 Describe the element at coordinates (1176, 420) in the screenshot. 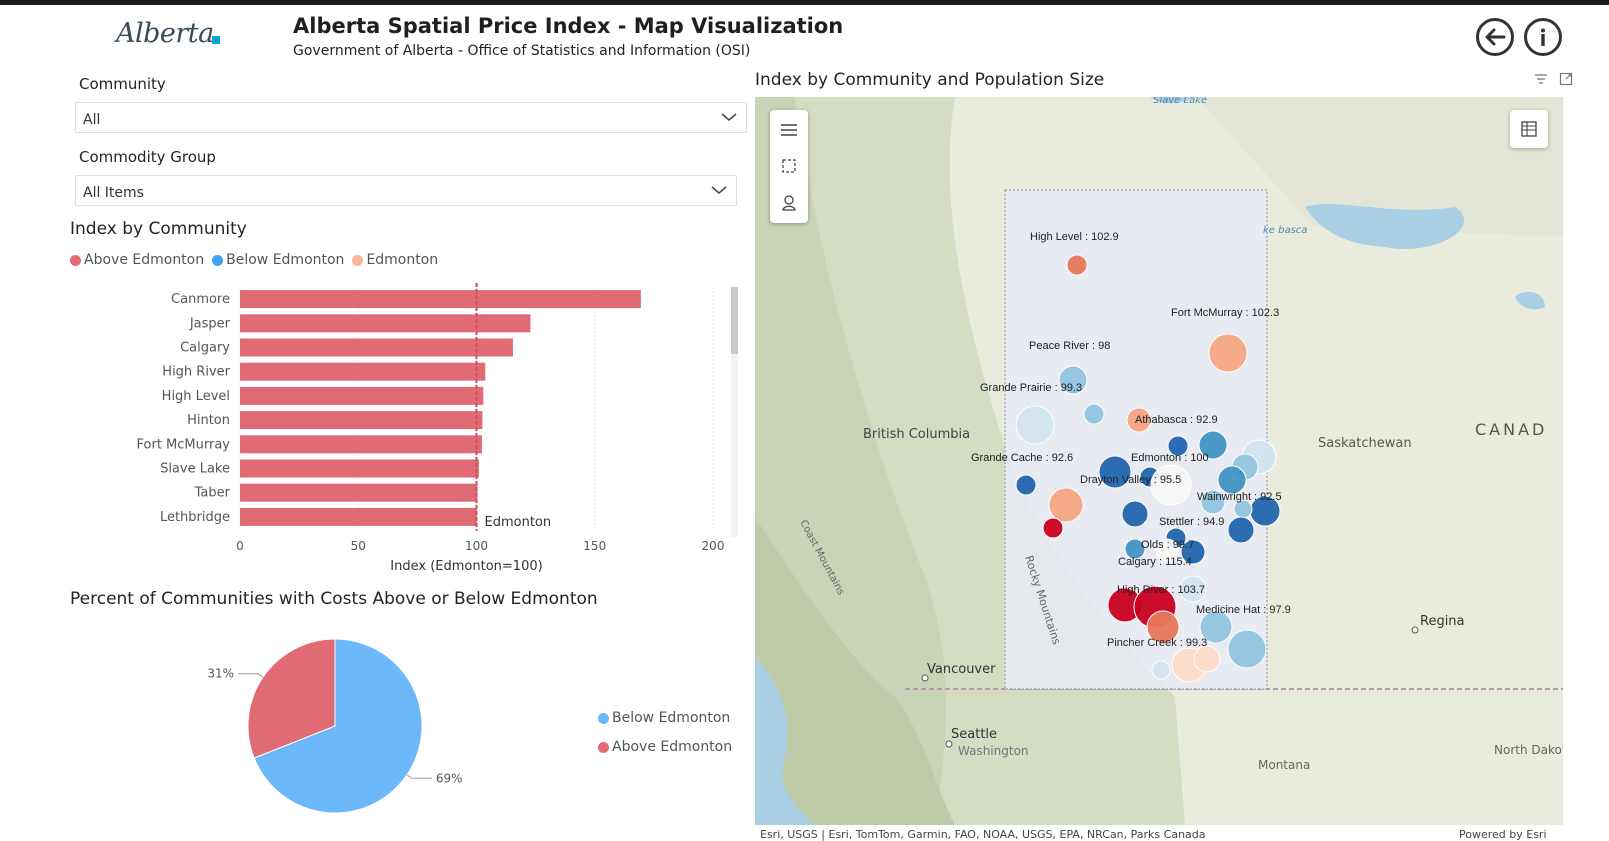

I see `map-label-athabasca: Athabasca : 92.9` at that location.